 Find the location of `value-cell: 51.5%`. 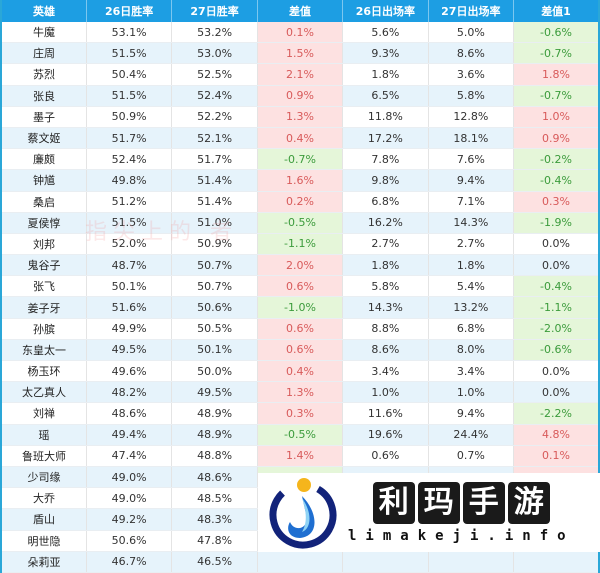

value-cell: 51.5% is located at coordinates (129, 53).